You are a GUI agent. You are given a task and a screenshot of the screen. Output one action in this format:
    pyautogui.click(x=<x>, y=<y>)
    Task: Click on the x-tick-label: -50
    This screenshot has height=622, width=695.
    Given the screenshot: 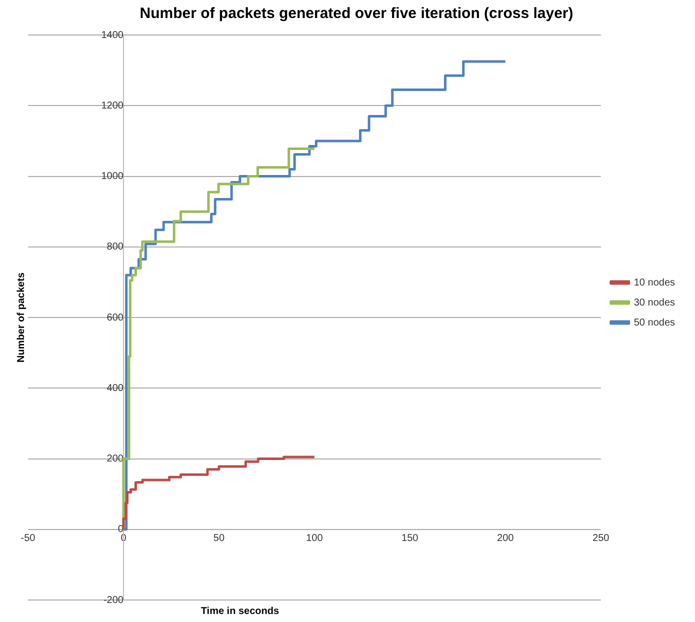 What is the action you would take?
    pyautogui.click(x=28, y=538)
    